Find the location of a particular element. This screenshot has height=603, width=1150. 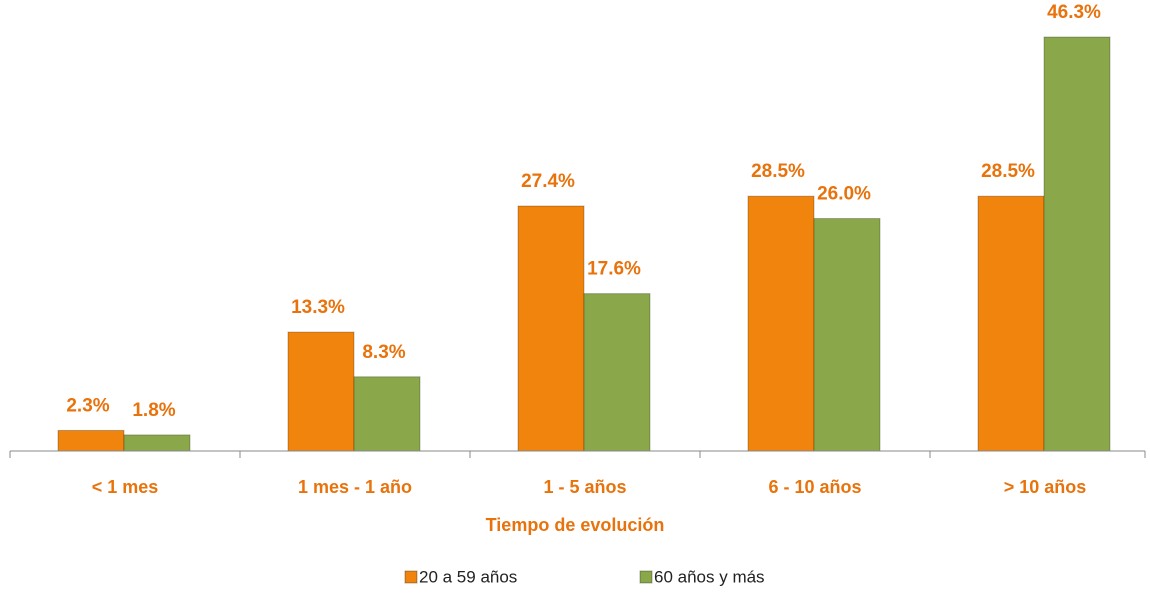

x-tick-label: < 1 mes is located at coordinates (125, 487).